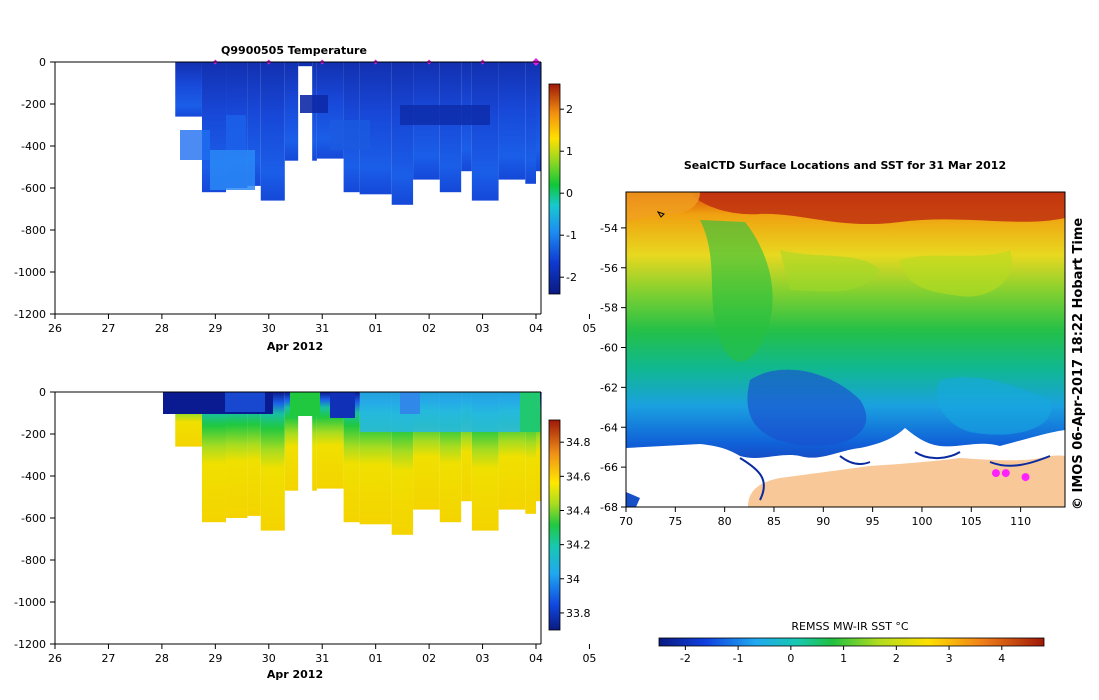 This screenshot has height=700, width=1099. What do you see at coordinates (294, 50) in the screenshot?
I see `temp-chart-title: Q9900505 Temperature` at bounding box center [294, 50].